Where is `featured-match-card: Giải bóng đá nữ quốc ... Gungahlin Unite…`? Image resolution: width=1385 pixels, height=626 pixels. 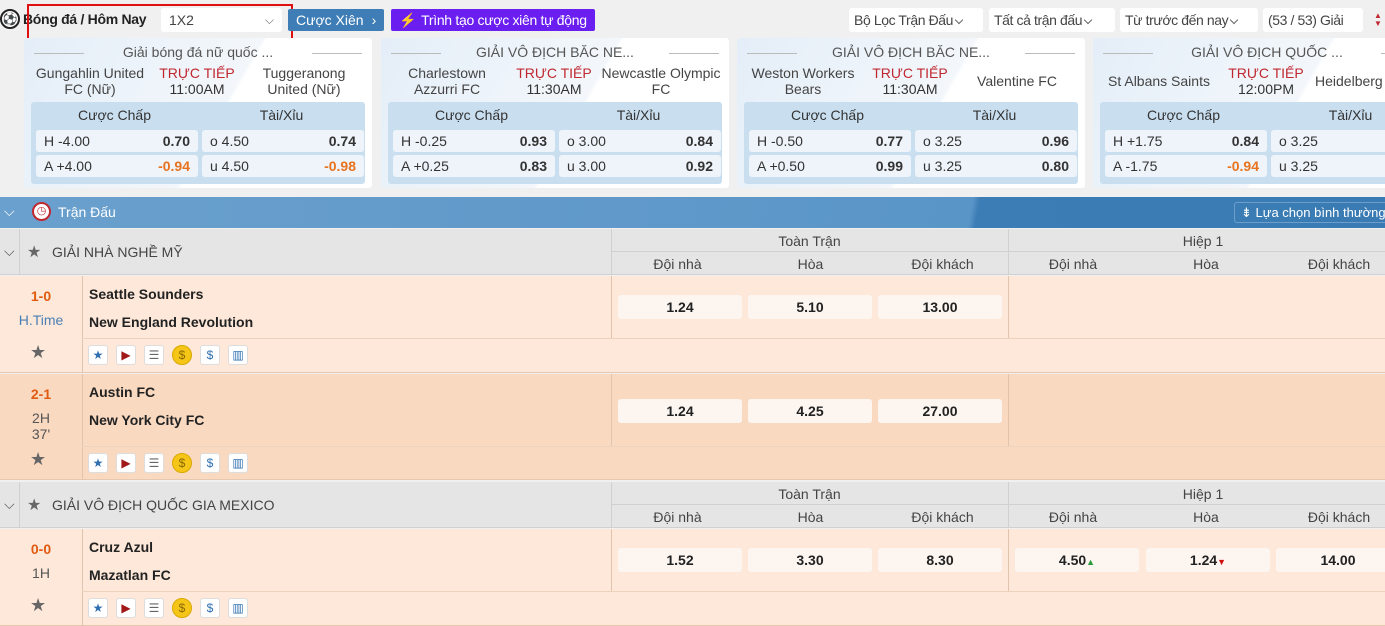
featured-match-card: Giải bóng đá nữ quốc ... Gungahlin Unite… is located at coordinates (198, 113).